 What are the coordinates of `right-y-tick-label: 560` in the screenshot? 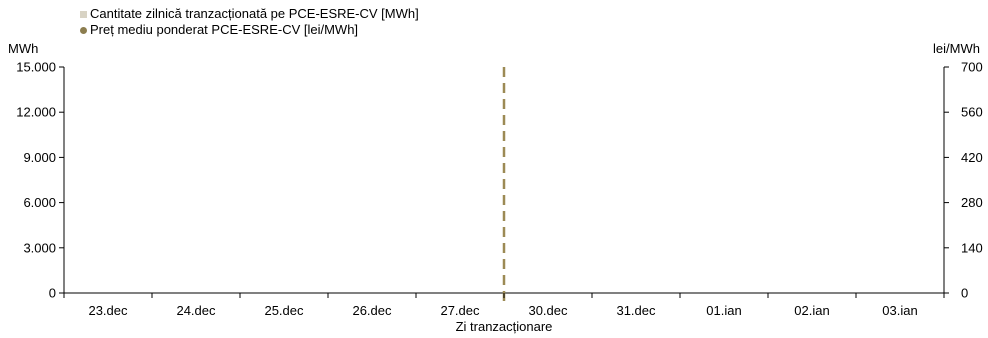 It's located at (972, 112).